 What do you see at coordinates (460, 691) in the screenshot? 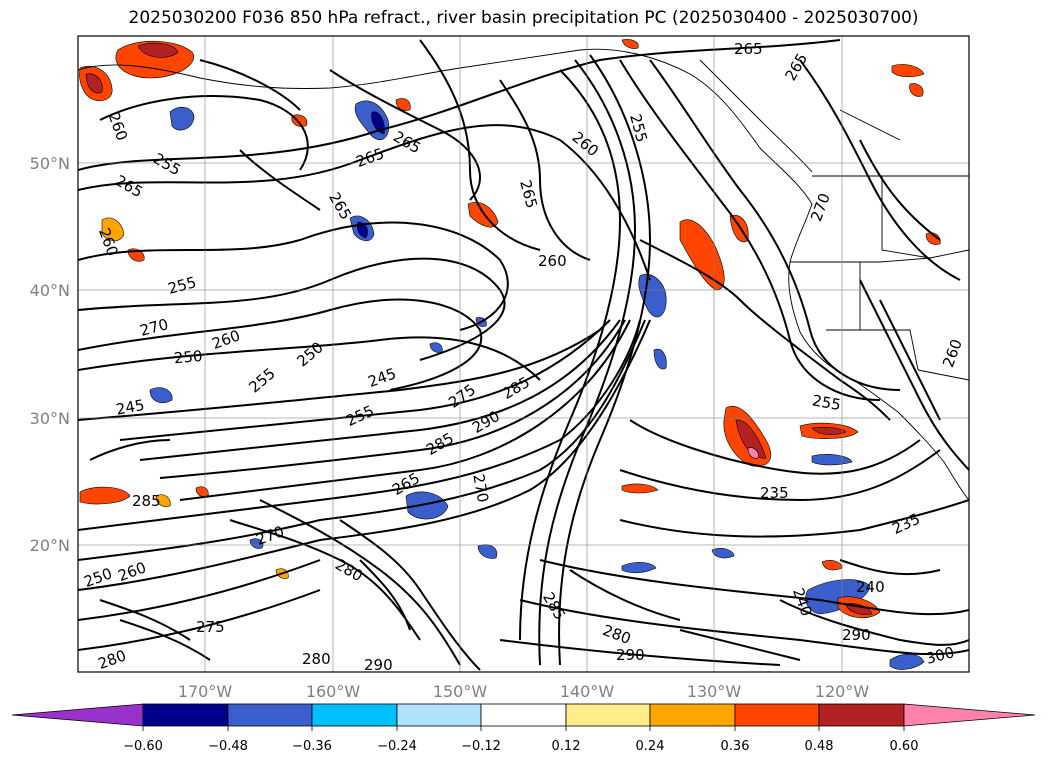
I see `lon-label-150w: 150°W` at bounding box center [460, 691].